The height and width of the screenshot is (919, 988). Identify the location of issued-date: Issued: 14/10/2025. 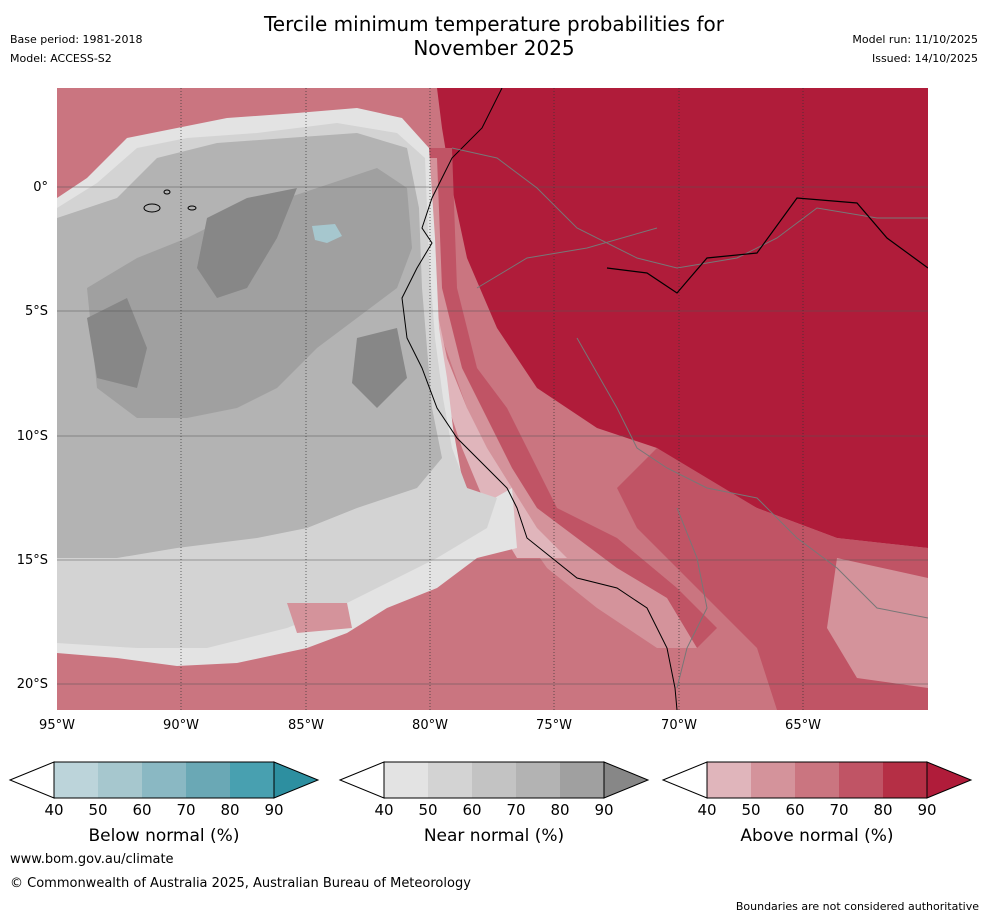
(924, 58).